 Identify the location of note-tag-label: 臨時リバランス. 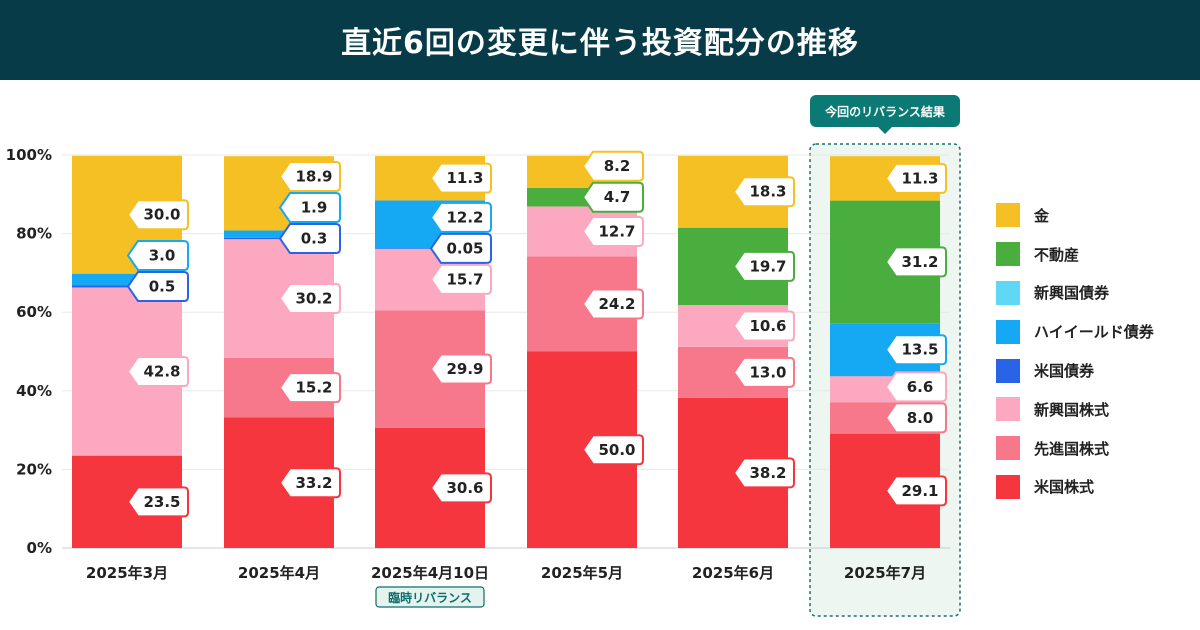
(430, 597).